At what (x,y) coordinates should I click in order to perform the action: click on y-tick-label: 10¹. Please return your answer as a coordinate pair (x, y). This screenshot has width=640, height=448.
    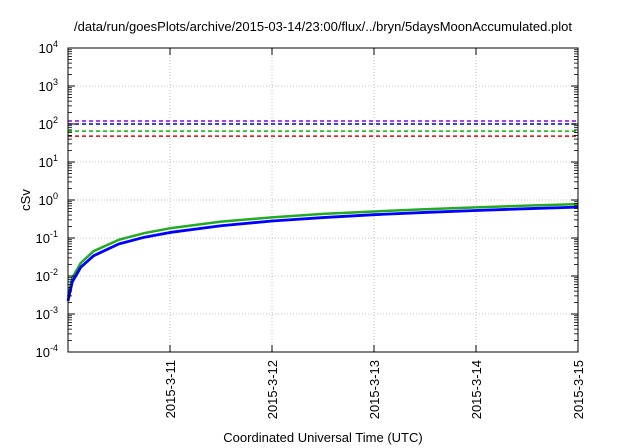
    Looking at the image, I should click on (48, 161).